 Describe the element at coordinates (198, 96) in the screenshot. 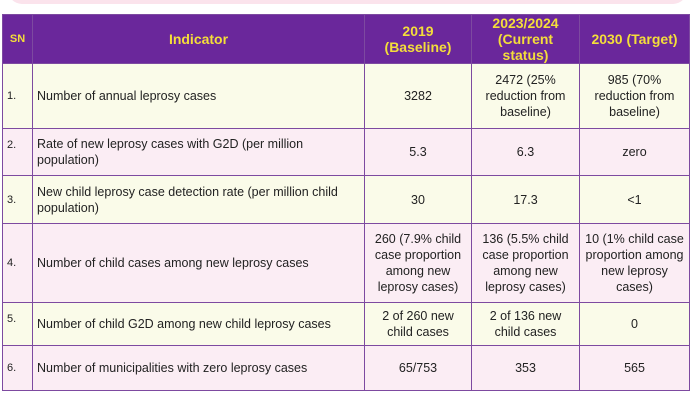

I see `row-indicator: Number of annual leprosy cases` at that location.